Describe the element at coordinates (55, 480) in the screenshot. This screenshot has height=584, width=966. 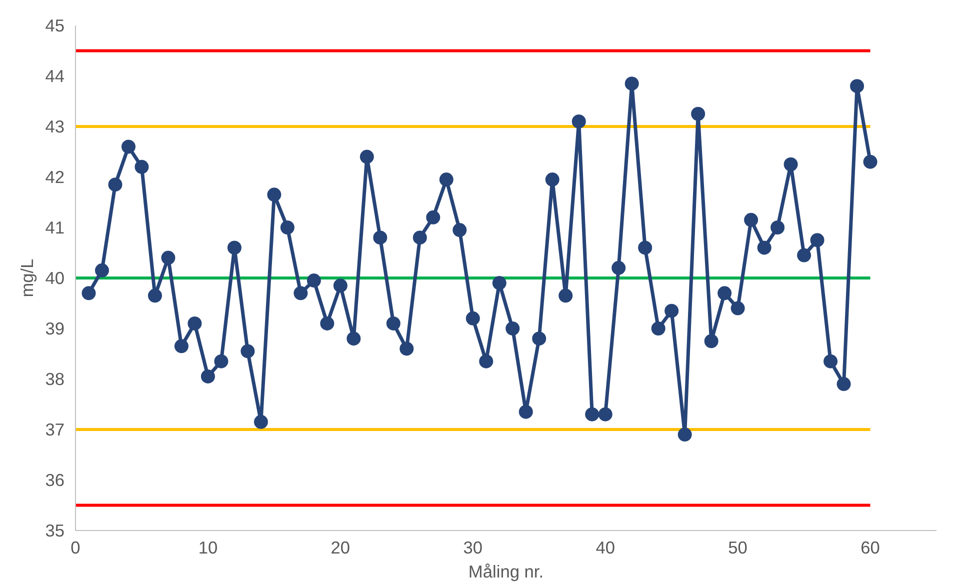
I see `y-tick-label: 36` at that location.